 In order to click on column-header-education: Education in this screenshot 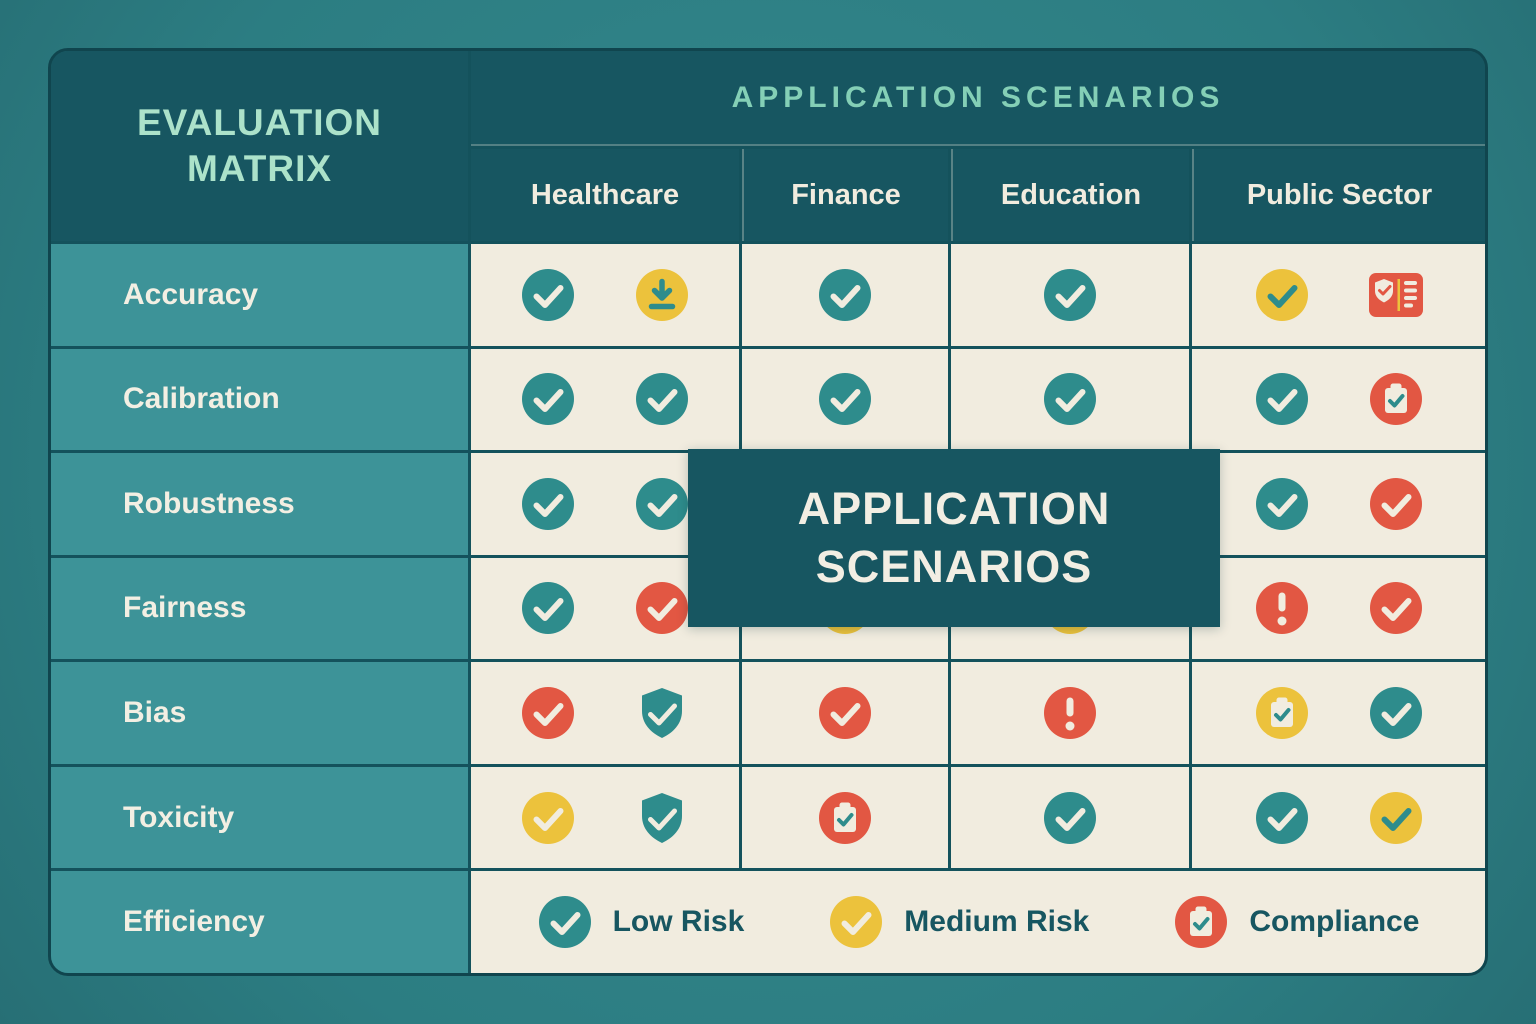, I will do `click(1070, 195)`.